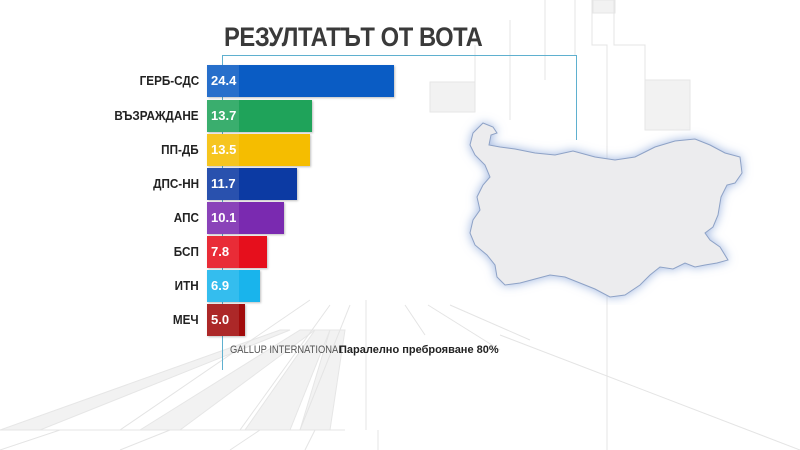 The image size is (800, 450). What do you see at coordinates (300, 81) in the screenshot?
I see `bar: 24.4` at bounding box center [300, 81].